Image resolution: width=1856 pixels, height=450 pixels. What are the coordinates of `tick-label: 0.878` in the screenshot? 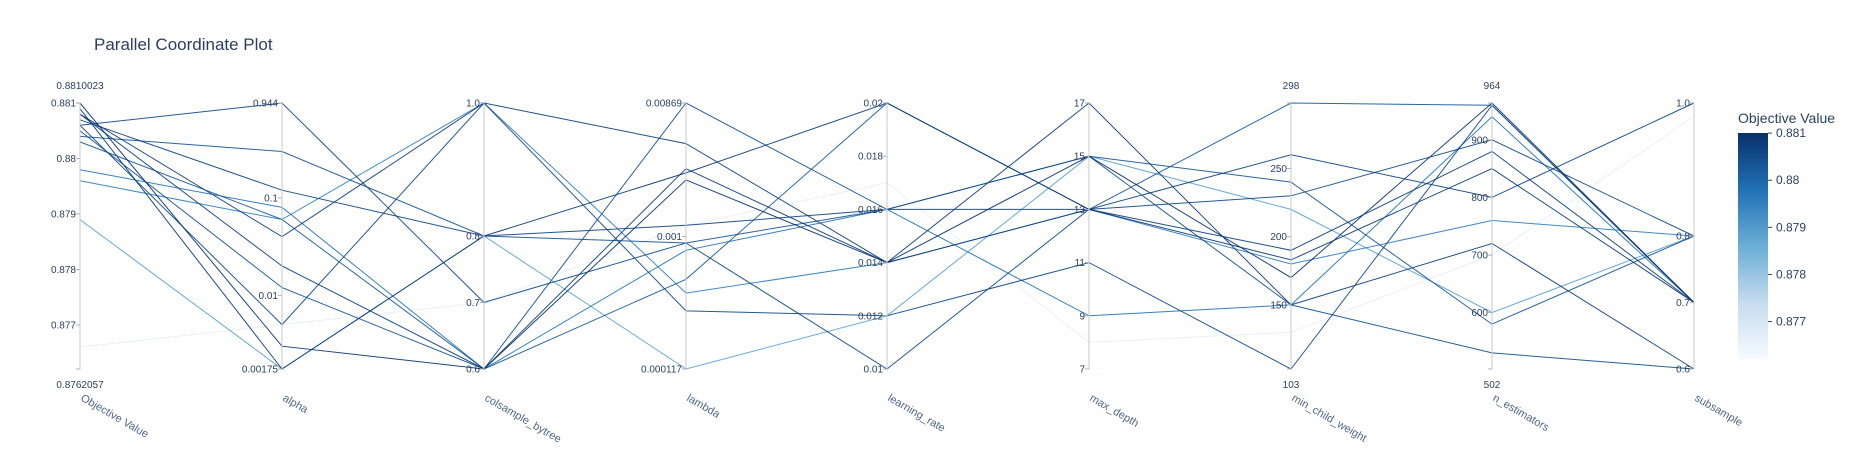 It's located at (63, 270).